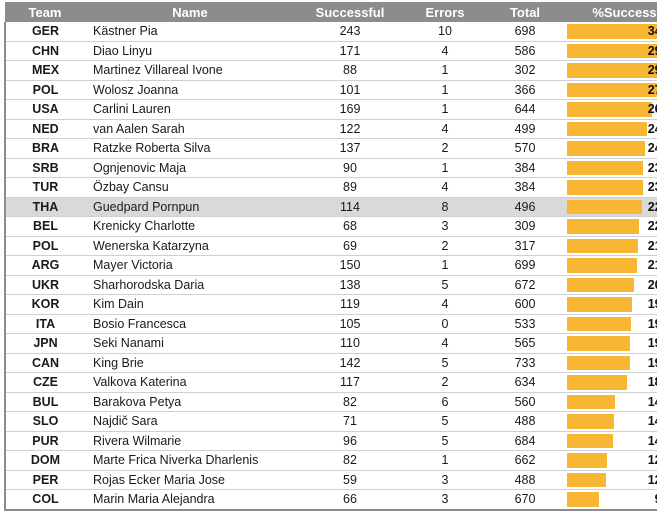  Describe the element at coordinates (44, 382) in the screenshot. I see `team-cell: CZE` at that location.